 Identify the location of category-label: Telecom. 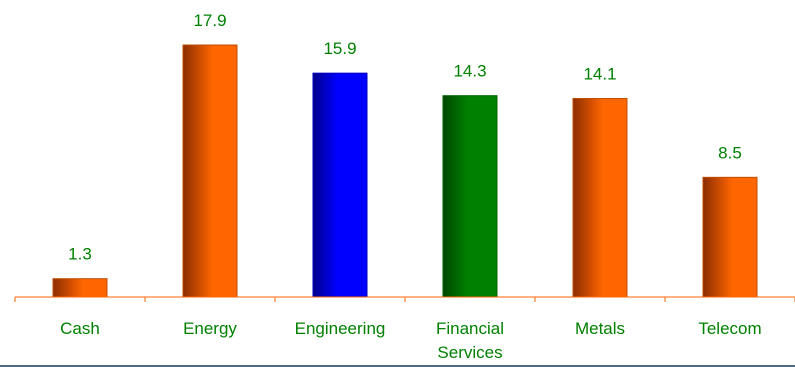
(729, 328).